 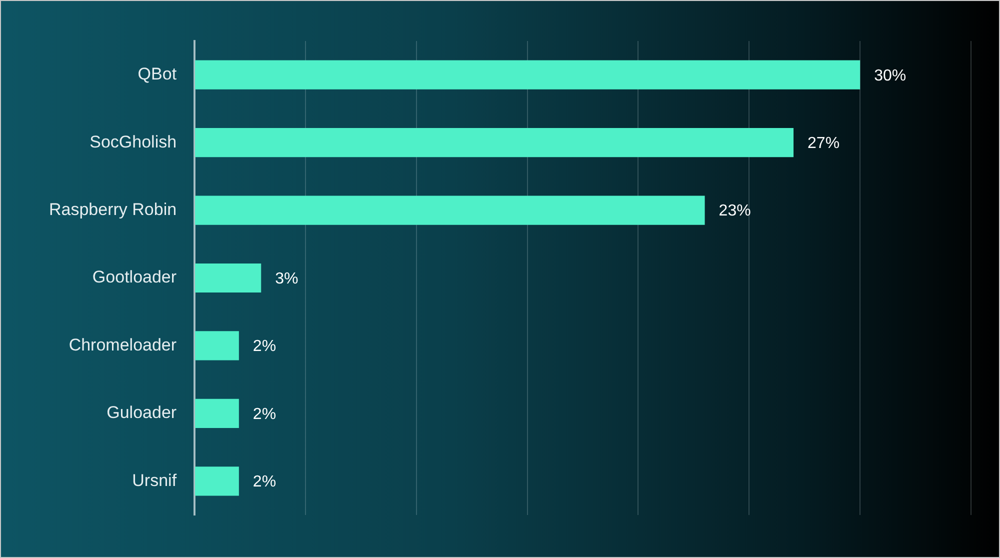 What do you see at coordinates (286, 279) in the screenshot?
I see `data-label: 3%` at bounding box center [286, 279].